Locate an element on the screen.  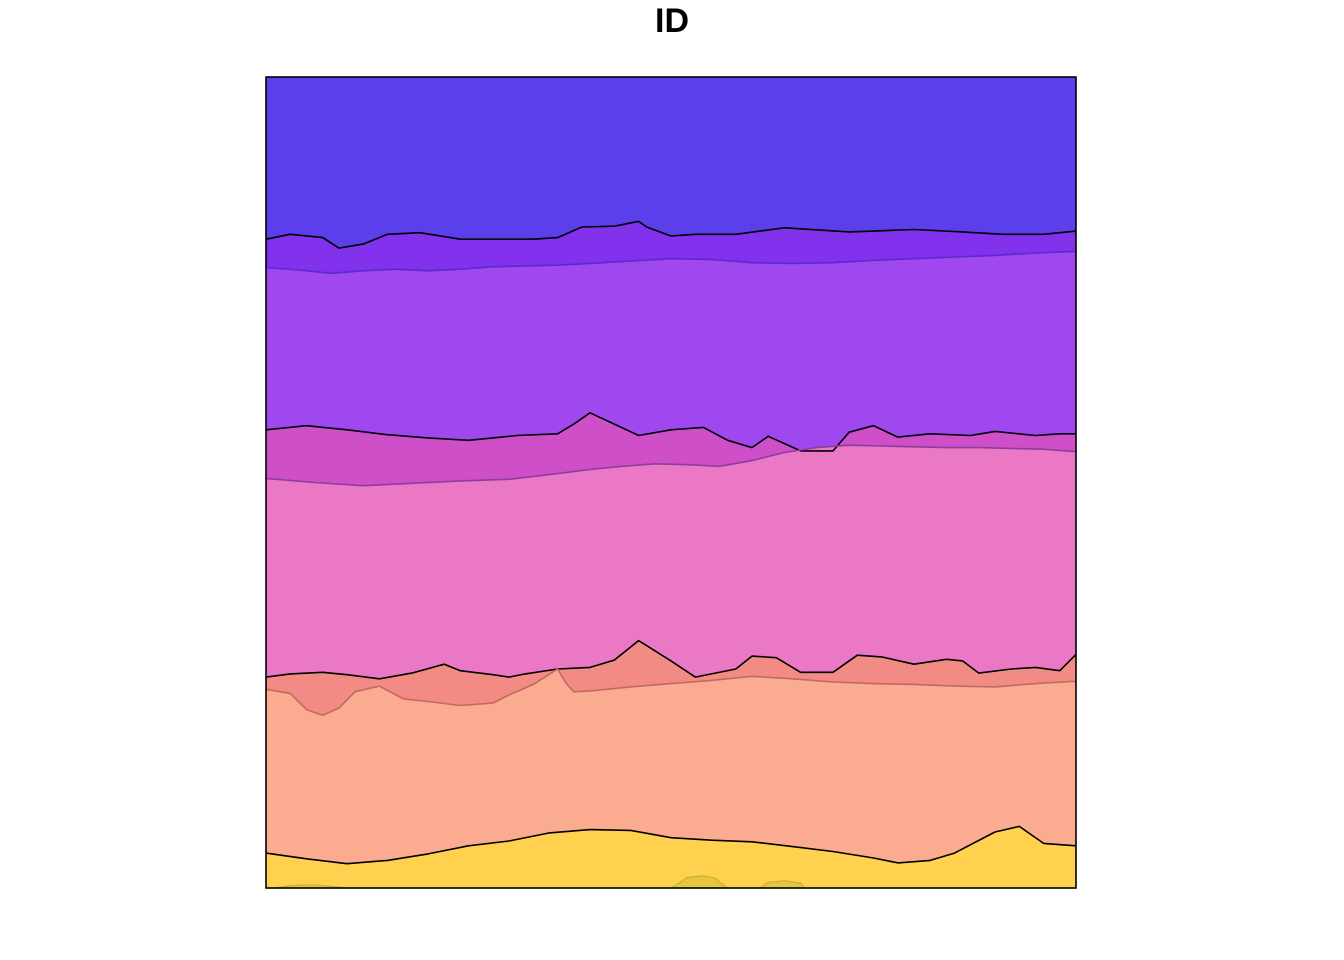
chart-title: ID is located at coordinates (672, 21).